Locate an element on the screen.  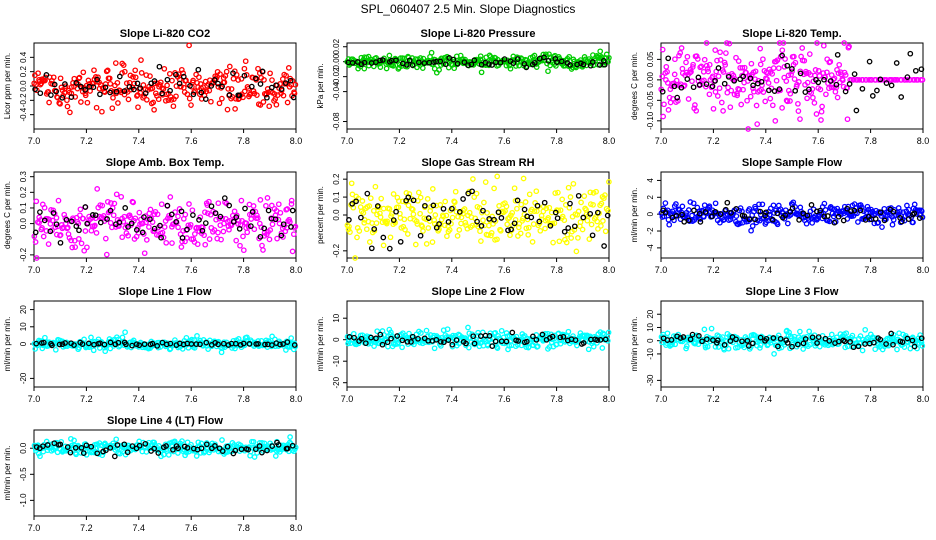
y-axis-label: kPa per min. is located at coordinates (320, 86).